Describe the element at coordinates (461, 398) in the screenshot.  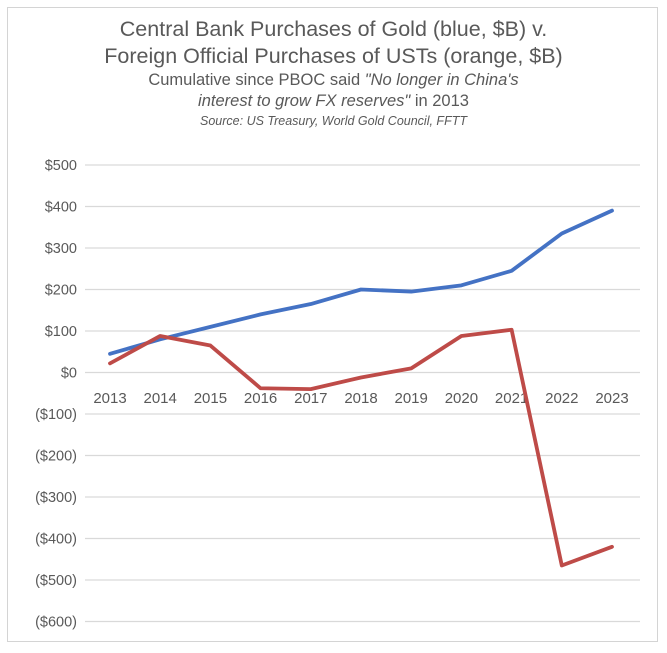
I see `x-tick-label: 2020` at that location.